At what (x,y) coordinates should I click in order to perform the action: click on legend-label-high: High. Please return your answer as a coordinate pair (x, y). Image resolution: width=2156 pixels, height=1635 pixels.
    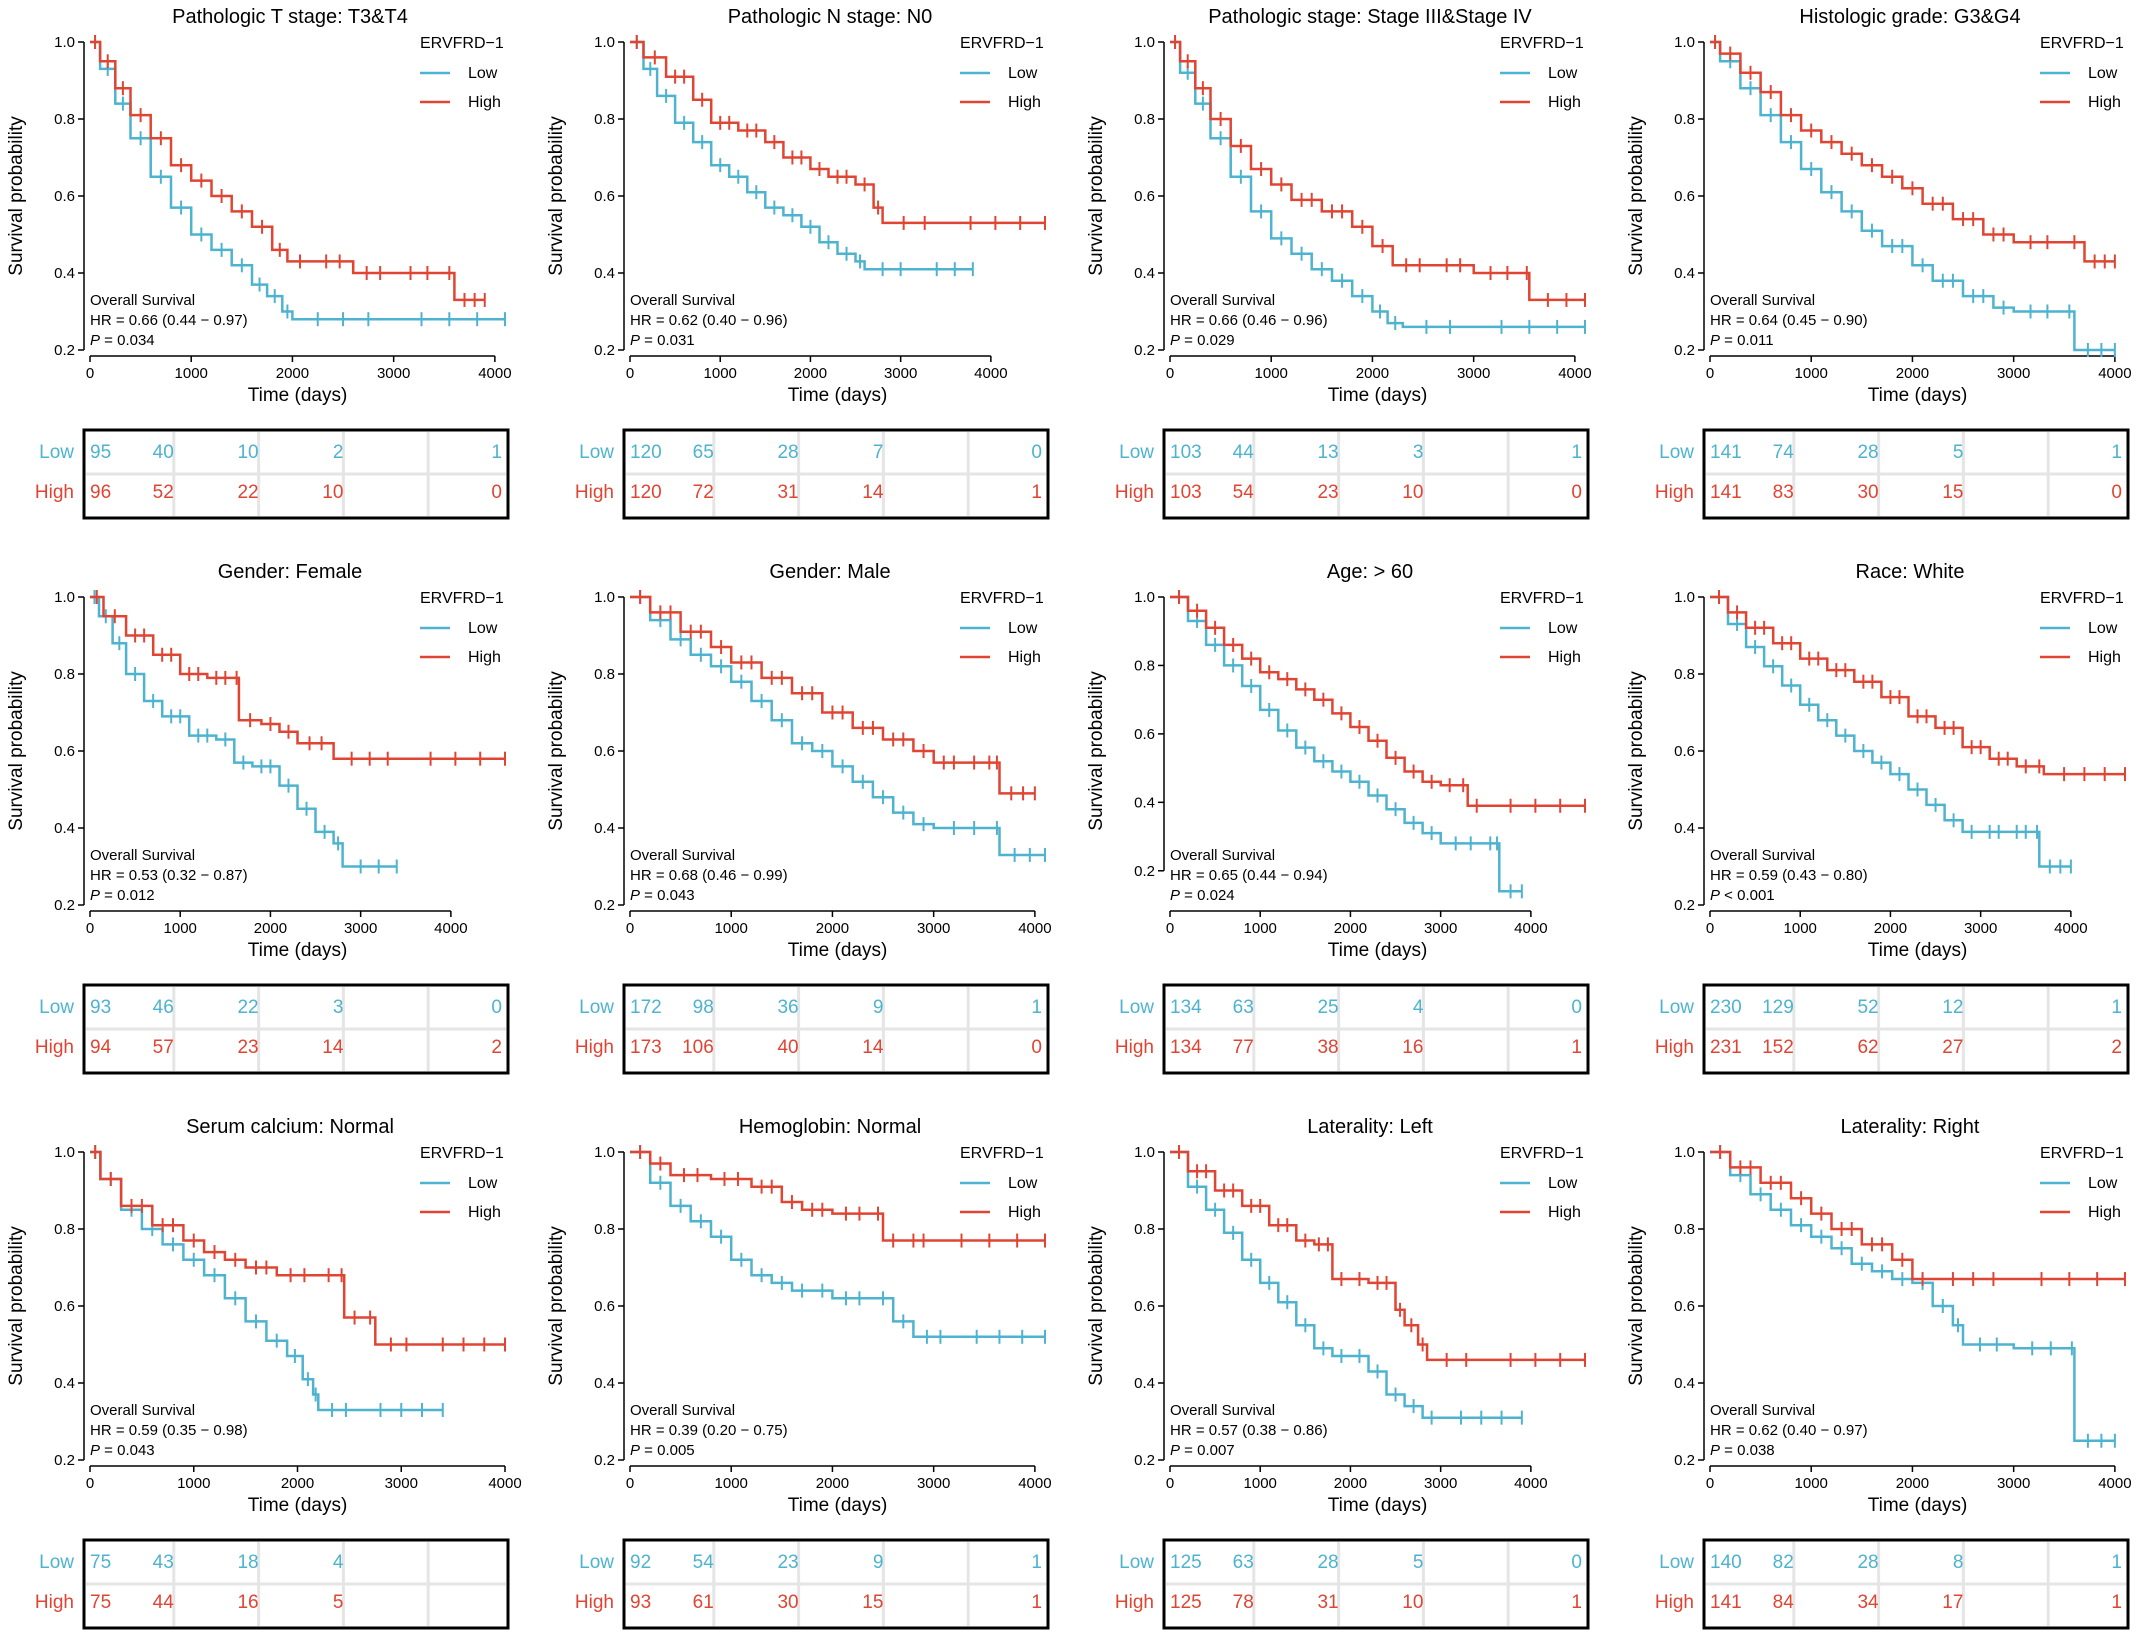
    Looking at the image, I should click on (484, 657).